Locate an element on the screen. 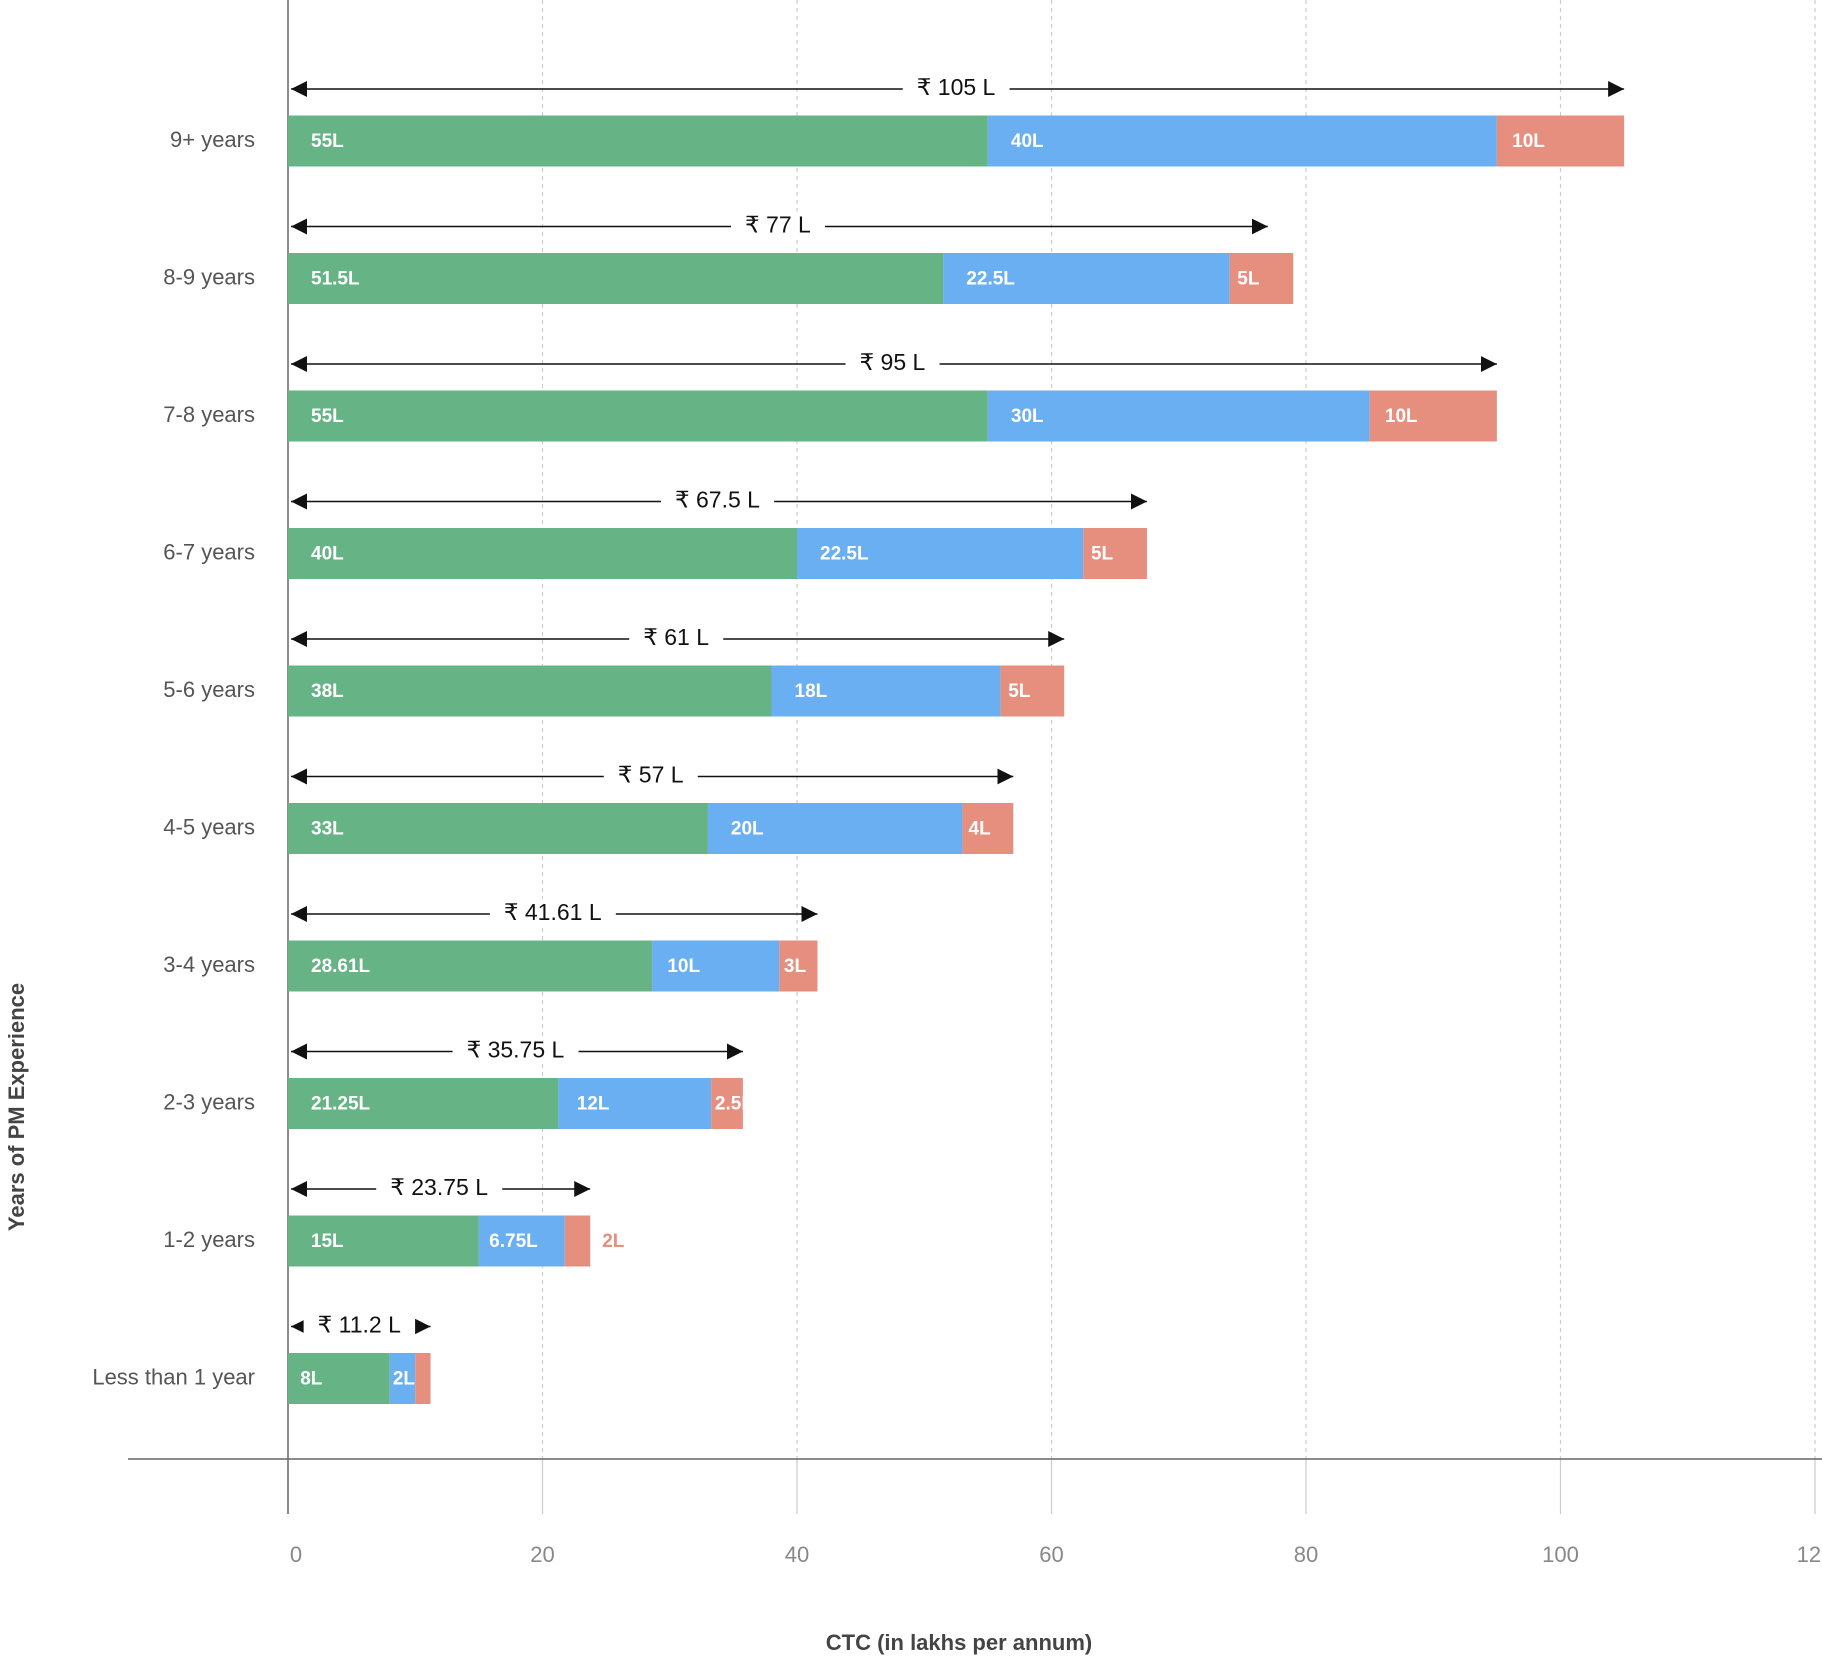  y-tick-label: 8-9 years is located at coordinates (209, 276).